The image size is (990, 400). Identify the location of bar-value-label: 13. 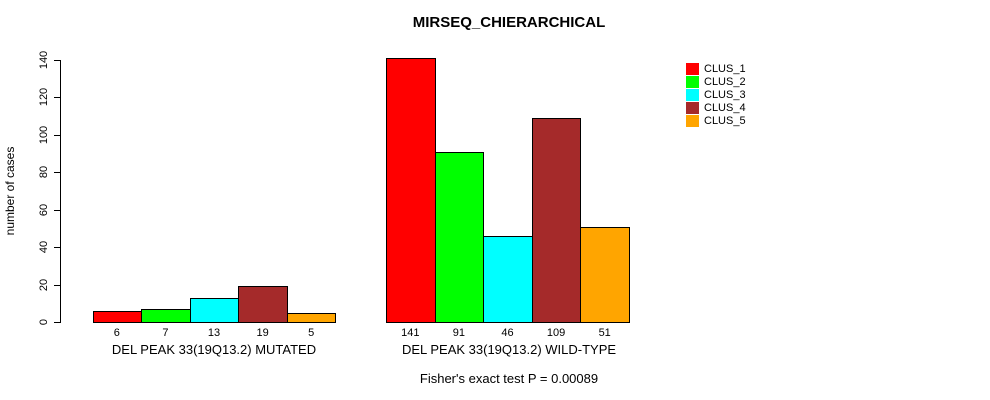
(214, 333).